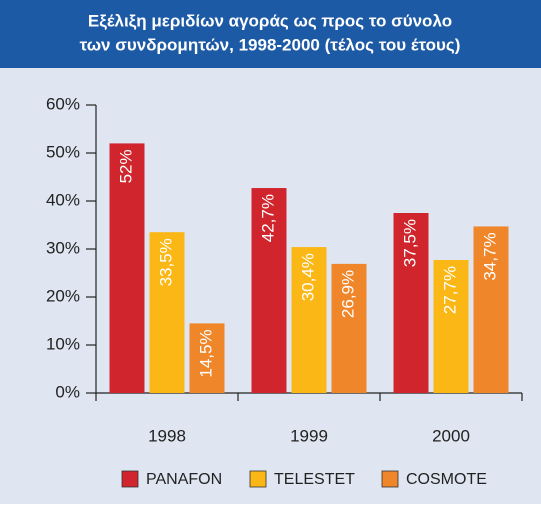 The width and height of the screenshot is (541, 509). I want to click on y-tick-label: 10%, so click(63, 343).